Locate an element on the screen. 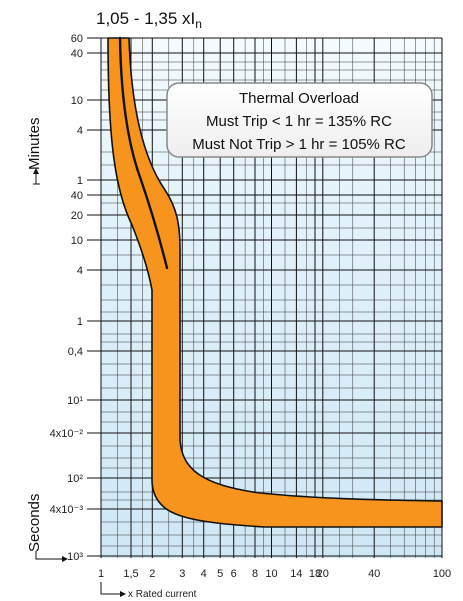  y-tick-label: 10³ is located at coordinates (75, 557).